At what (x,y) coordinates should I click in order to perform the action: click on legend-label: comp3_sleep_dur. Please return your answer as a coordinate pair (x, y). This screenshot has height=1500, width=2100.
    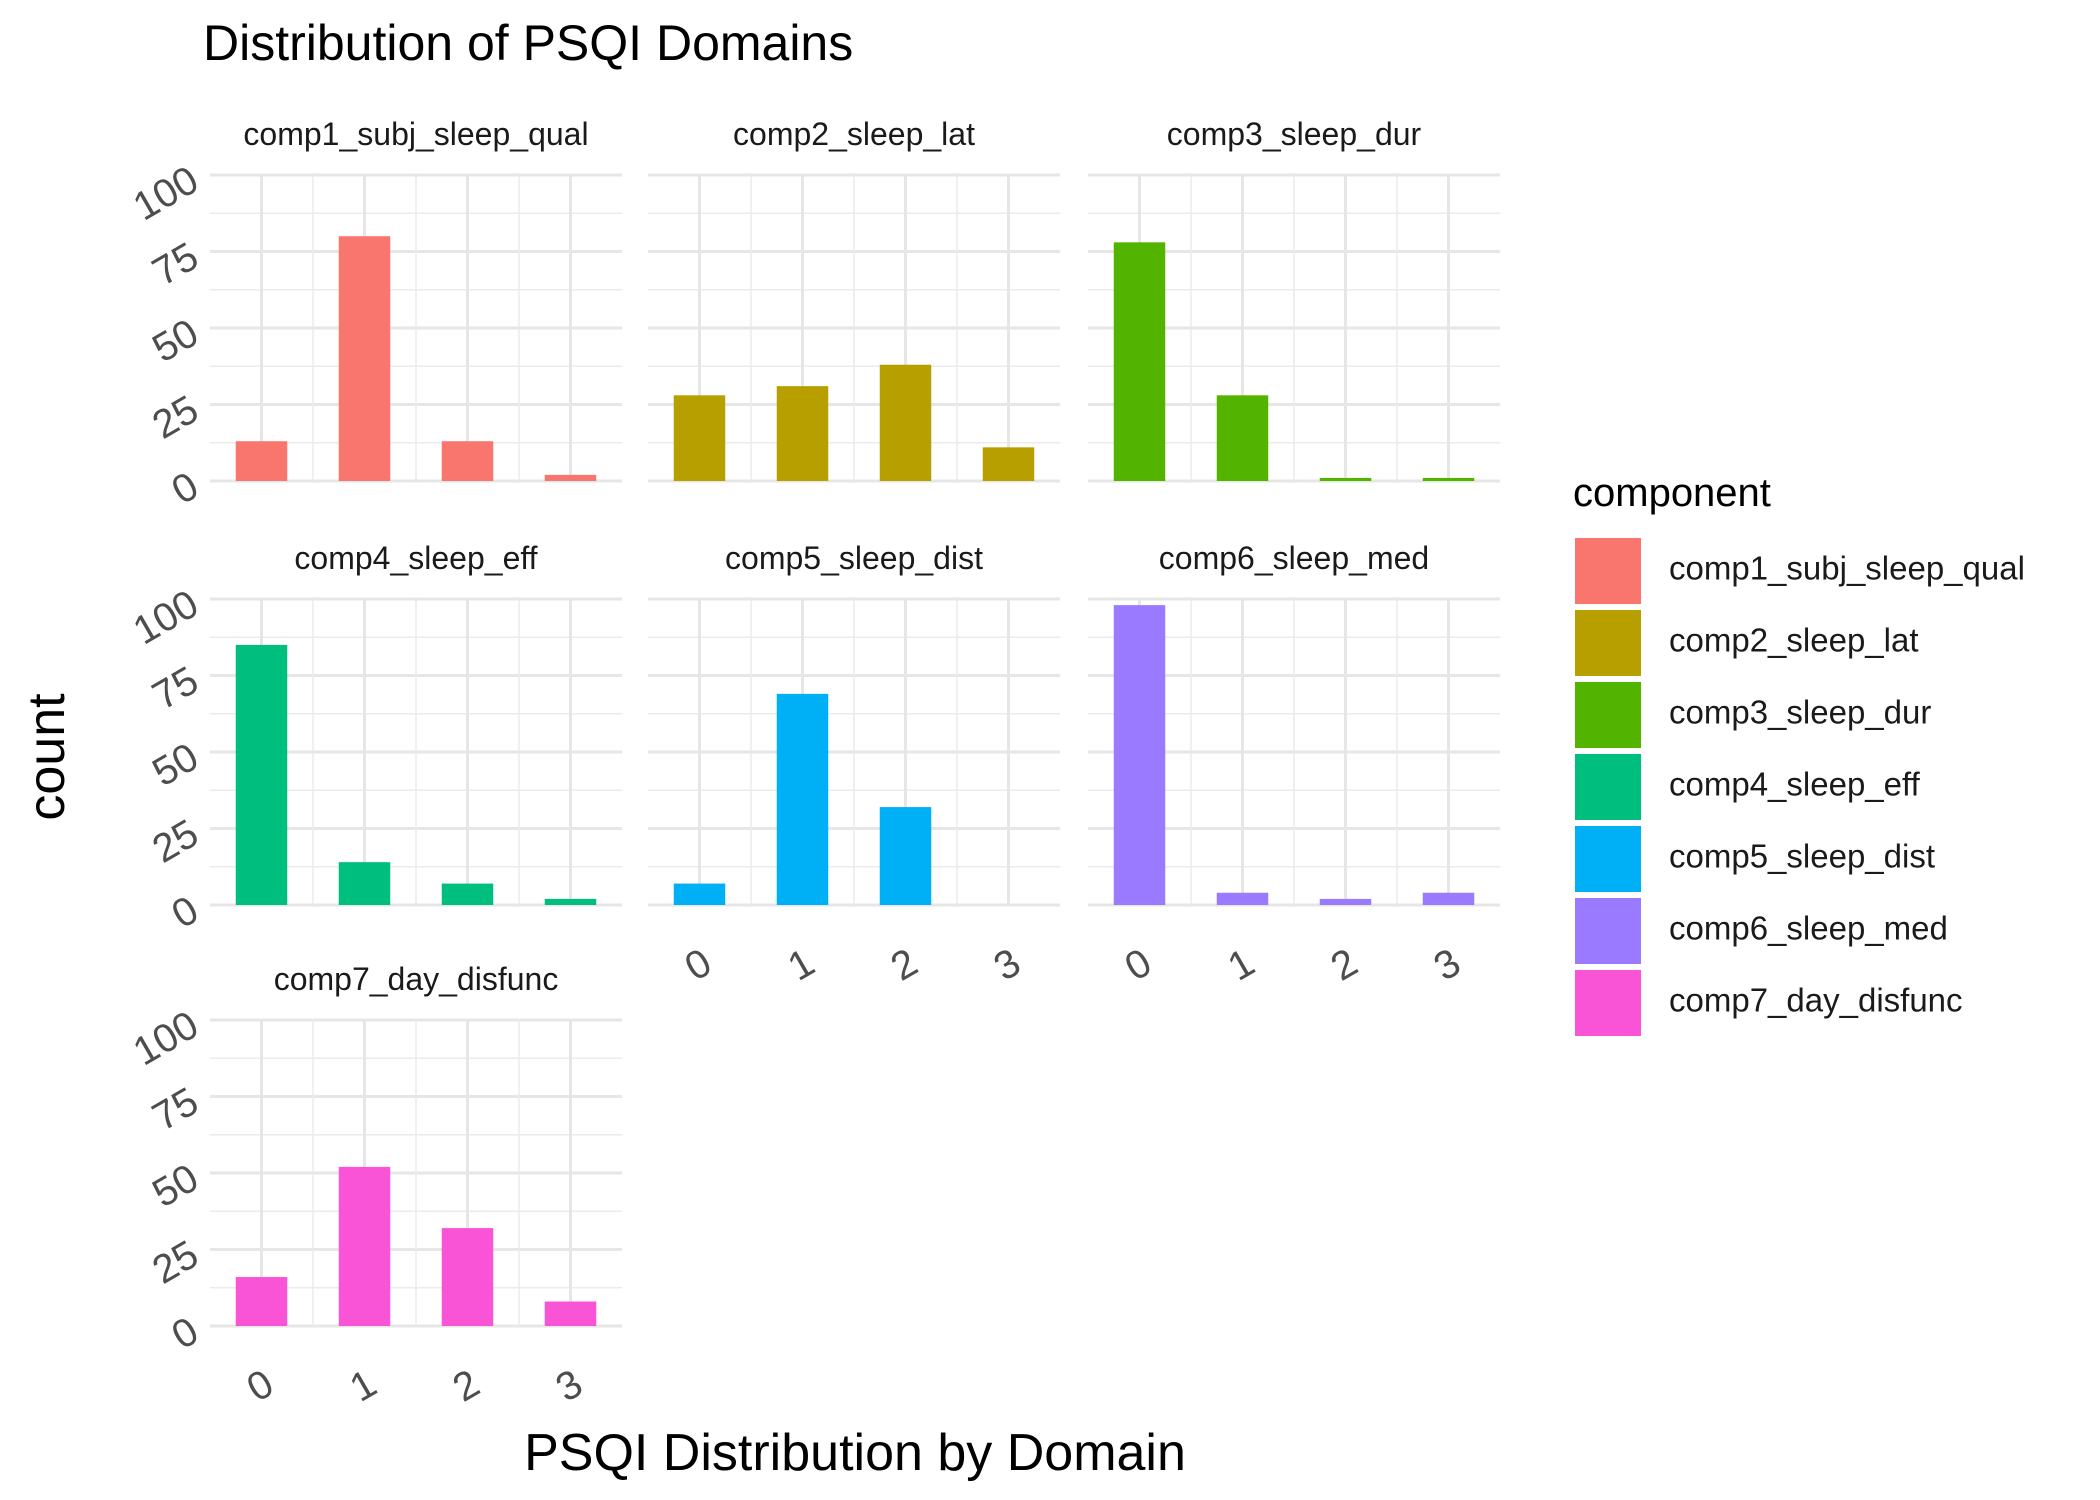
    Looking at the image, I should click on (1800, 712).